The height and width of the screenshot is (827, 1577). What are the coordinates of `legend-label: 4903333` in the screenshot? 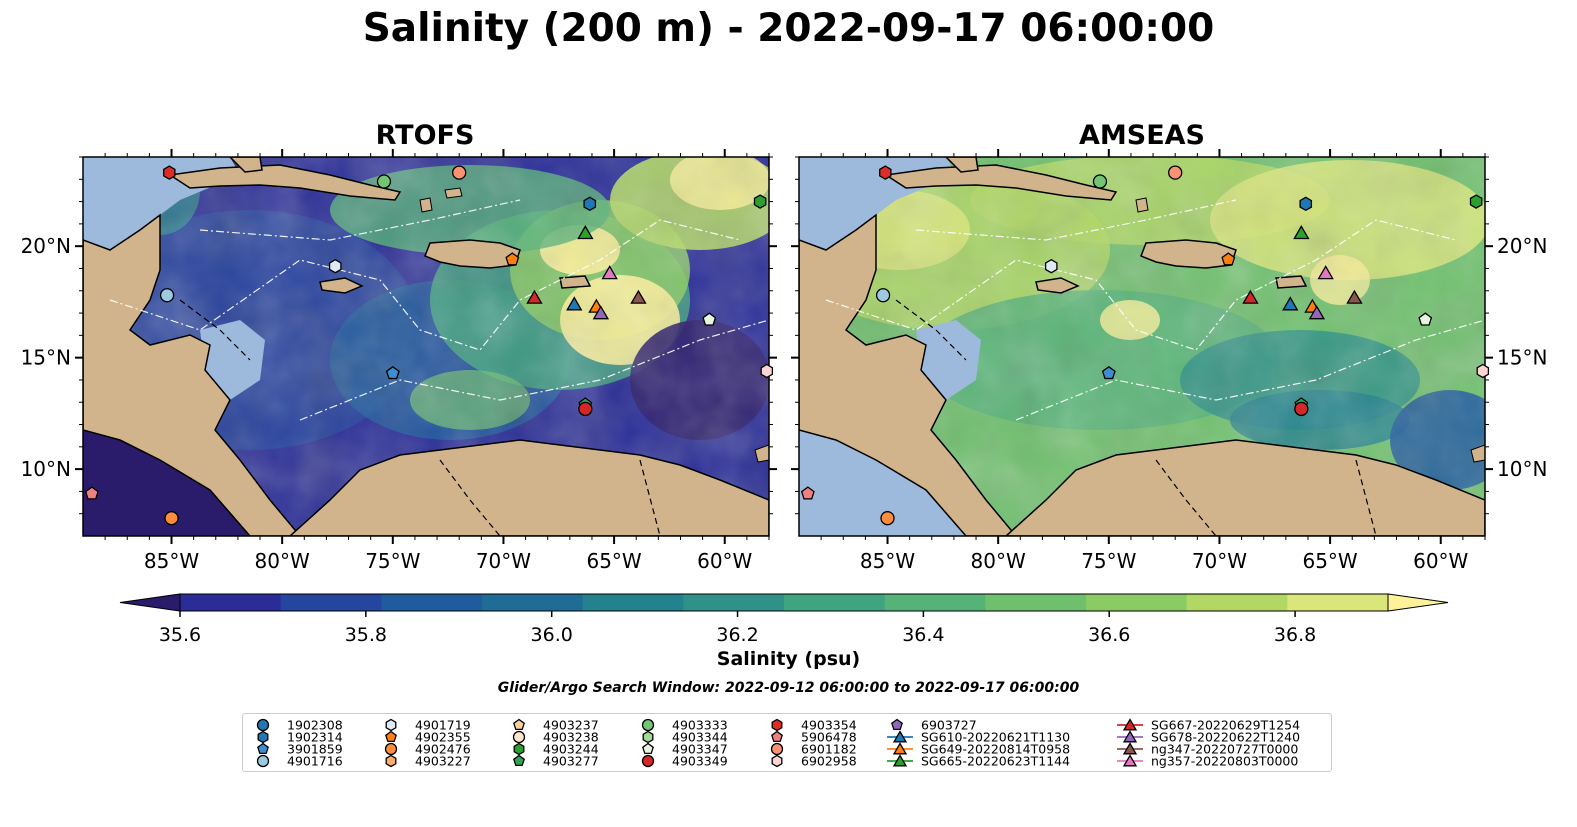 It's located at (700, 725).